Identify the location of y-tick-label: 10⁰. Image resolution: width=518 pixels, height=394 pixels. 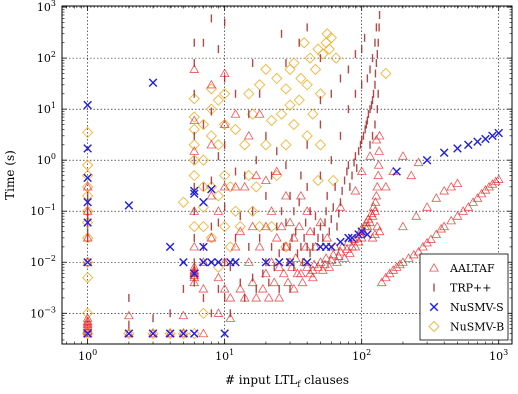
(46, 159).